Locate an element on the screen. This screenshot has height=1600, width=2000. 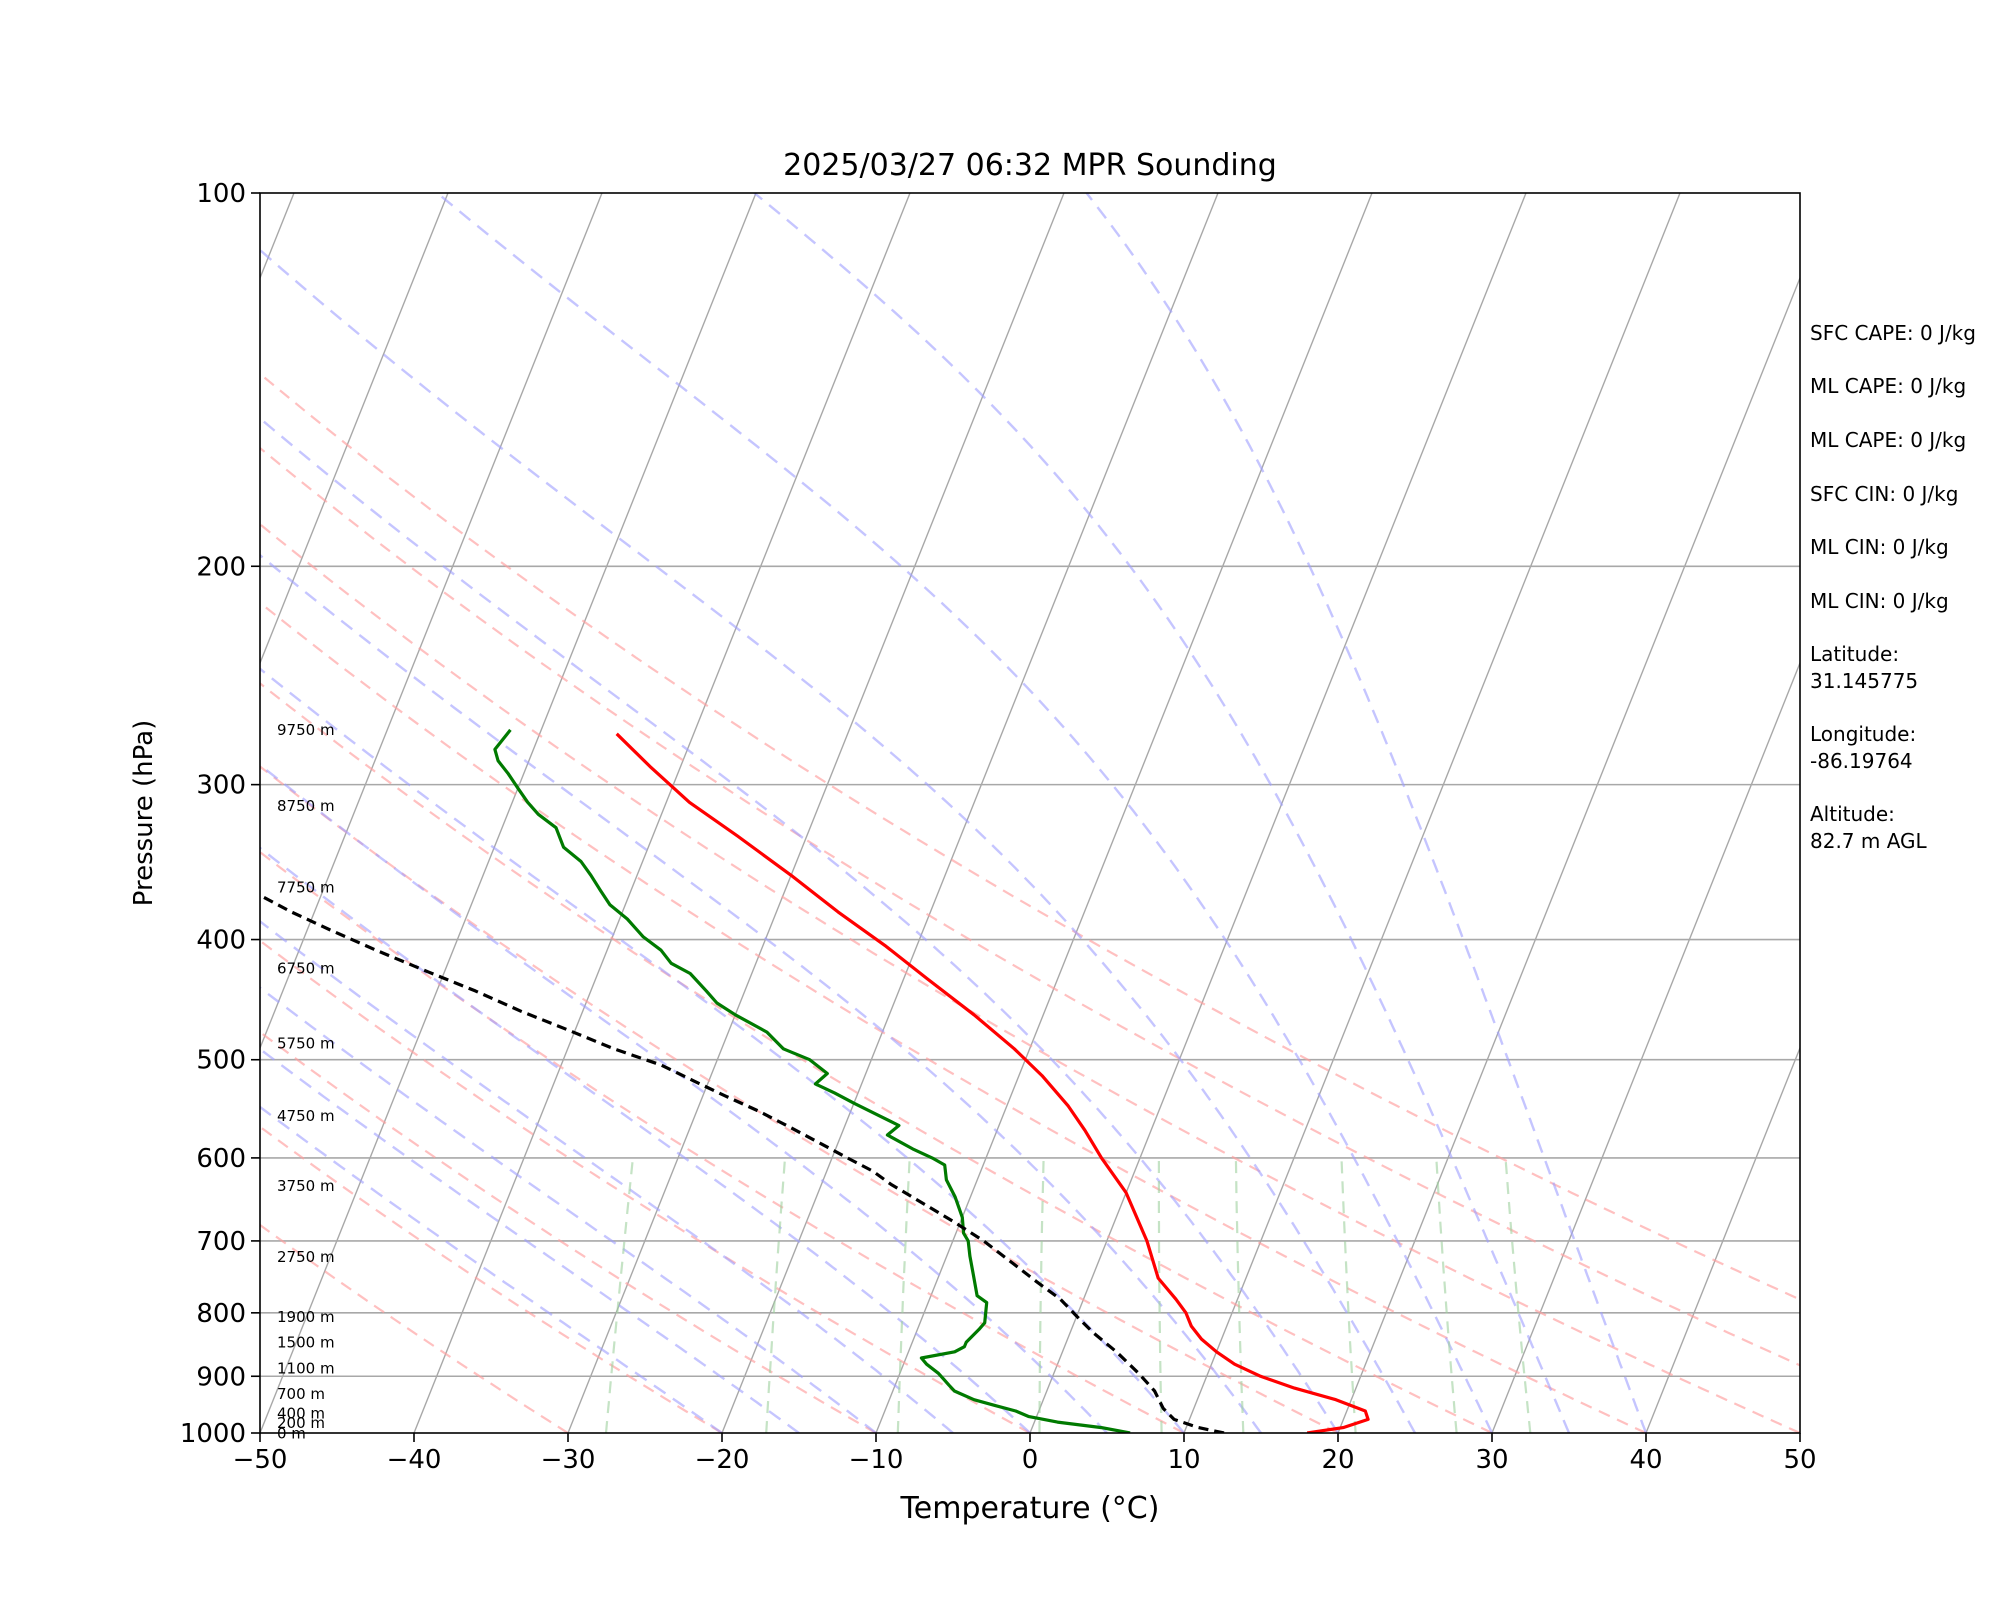
dewpoint-trace is located at coordinates (812, 1080).